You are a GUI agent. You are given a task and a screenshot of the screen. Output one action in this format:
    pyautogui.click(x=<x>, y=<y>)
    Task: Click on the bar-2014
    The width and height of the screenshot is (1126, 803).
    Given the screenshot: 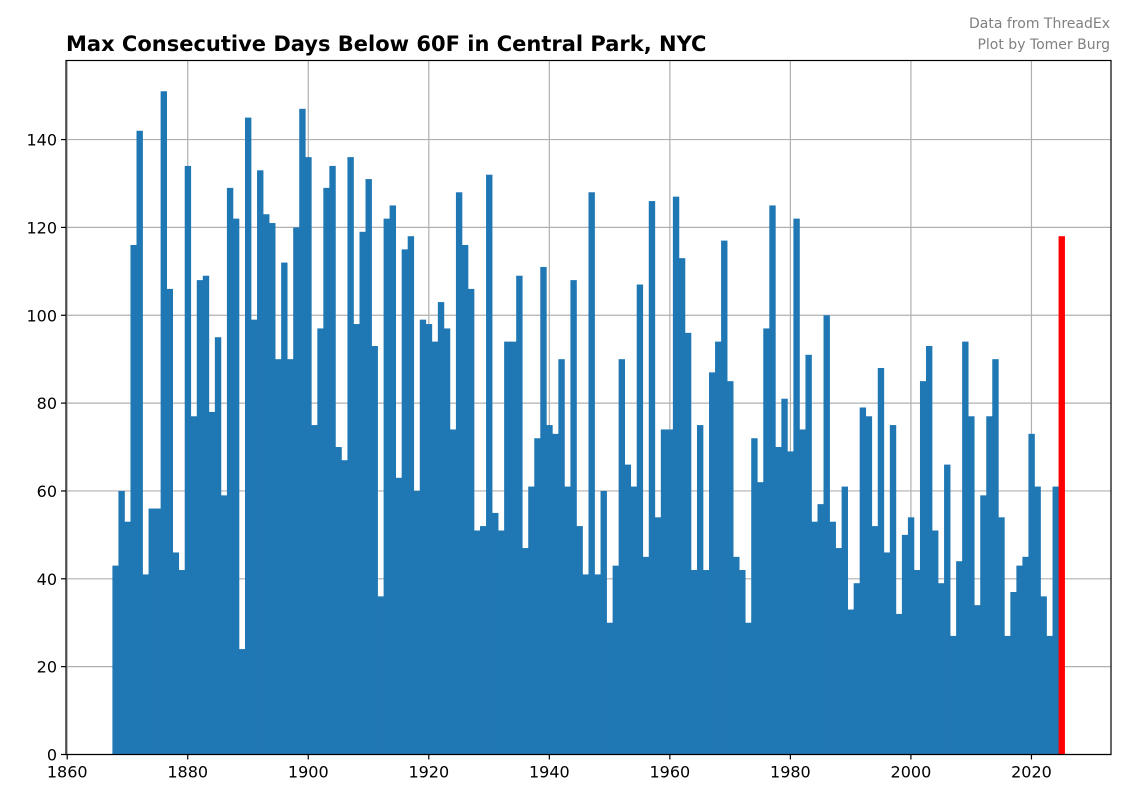 What is the action you would take?
    pyautogui.click(x=995, y=557)
    